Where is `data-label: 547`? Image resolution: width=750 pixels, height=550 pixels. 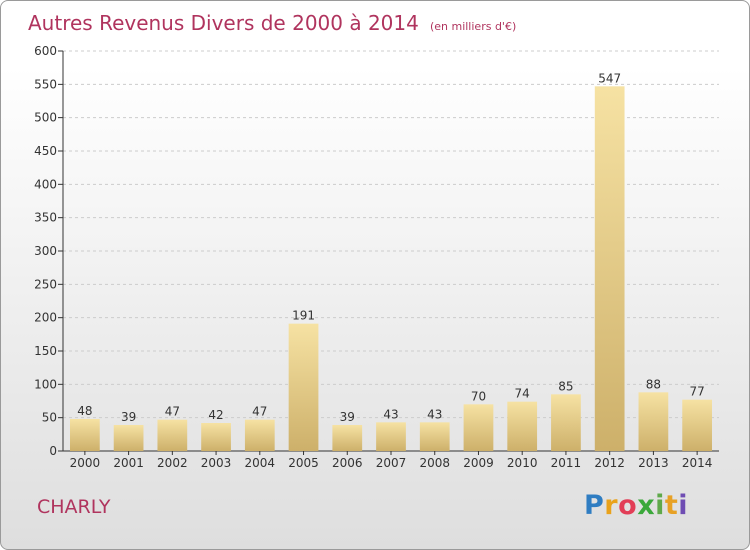
data-label: 547 is located at coordinates (609, 78).